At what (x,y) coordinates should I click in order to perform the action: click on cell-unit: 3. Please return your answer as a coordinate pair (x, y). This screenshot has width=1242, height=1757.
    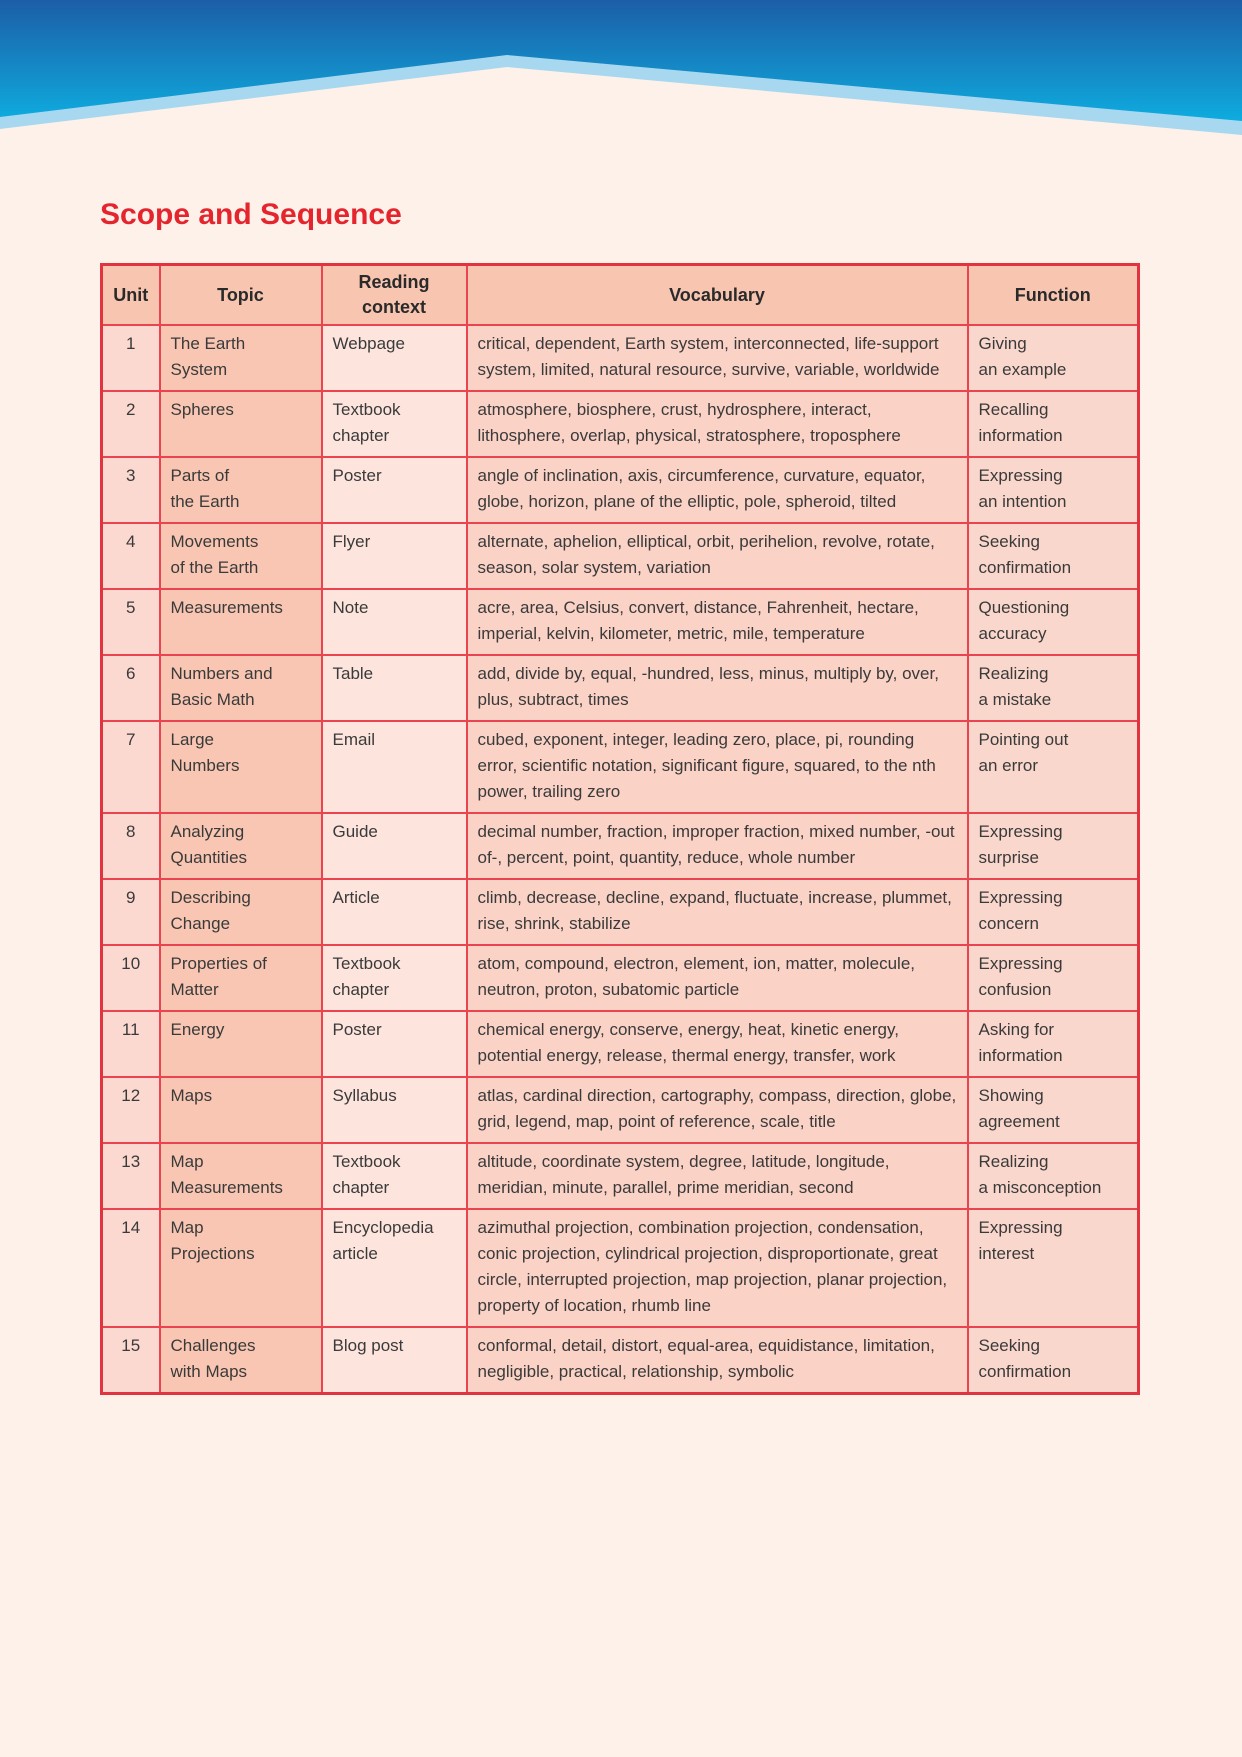
    Looking at the image, I should click on (130, 490).